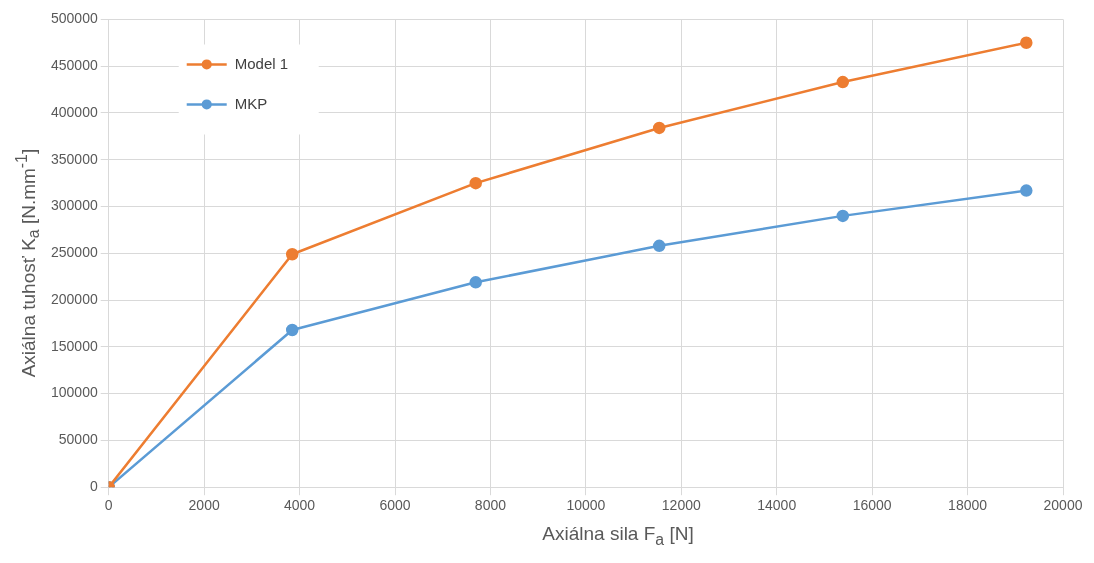 The image size is (1094, 563). Describe the element at coordinates (681, 505) in the screenshot. I see `x-tick-label: 12000` at that location.